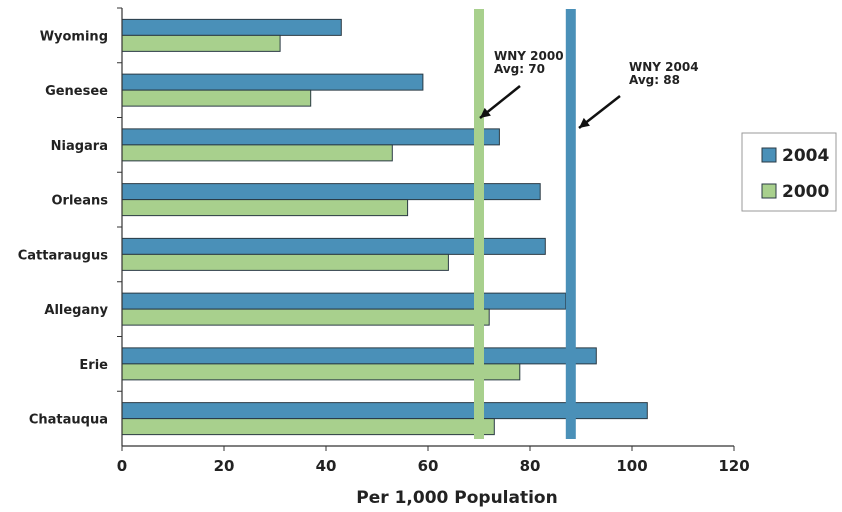 This screenshot has height=512, width=842. Describe the element at coordinates (74, 36) in the screenshot. I see `category-label: Wyoming` at that location.